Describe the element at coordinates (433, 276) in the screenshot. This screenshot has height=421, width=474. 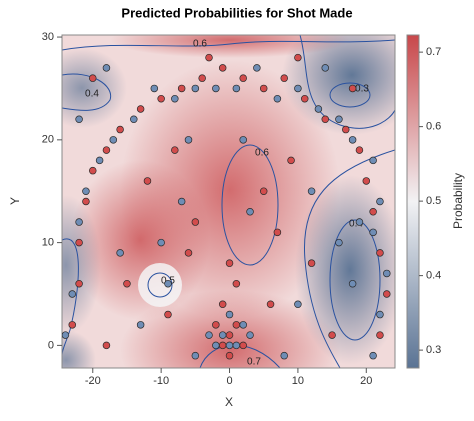
I see `colorbar-tick-label: 0.4` at that location.